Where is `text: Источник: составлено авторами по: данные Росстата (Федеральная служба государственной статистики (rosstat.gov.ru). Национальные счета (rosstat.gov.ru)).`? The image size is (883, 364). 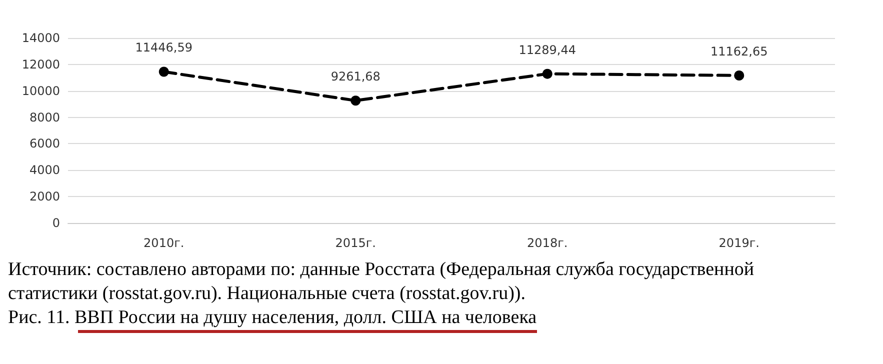 text: Источник: составлено авторами по: данные Росстата (Федеральная служба государственной статистики (rosstat.gov.ru). Национальные счета (rosstat.gov.ru)). is located at coordinates (381, 281).